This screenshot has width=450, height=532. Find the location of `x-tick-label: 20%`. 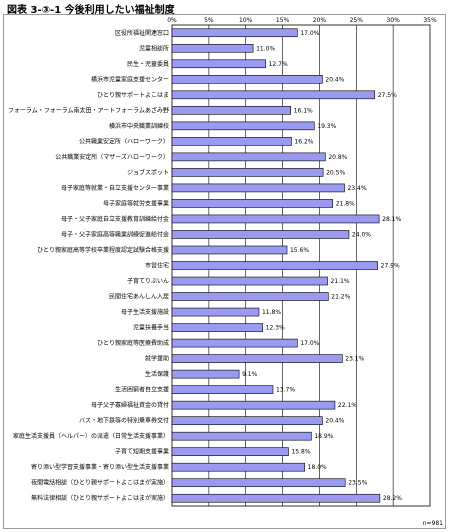

x-tick-label: 20% is located at coordinates (320, 20).